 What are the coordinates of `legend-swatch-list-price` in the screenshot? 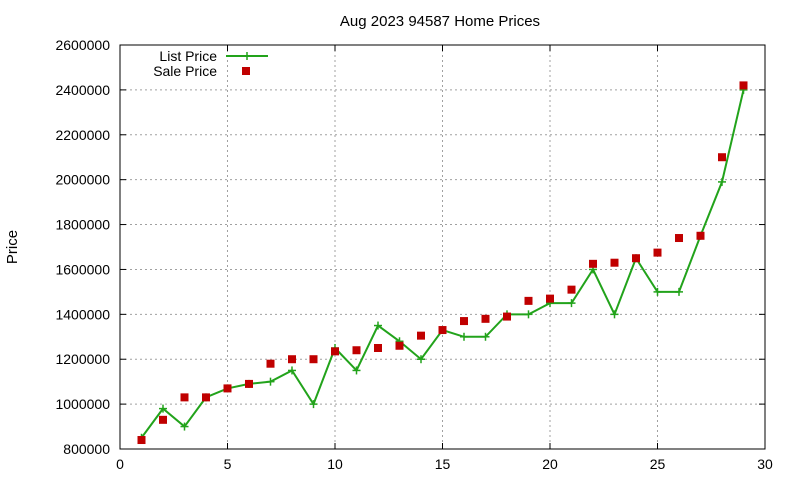 It's located at (247, 56).